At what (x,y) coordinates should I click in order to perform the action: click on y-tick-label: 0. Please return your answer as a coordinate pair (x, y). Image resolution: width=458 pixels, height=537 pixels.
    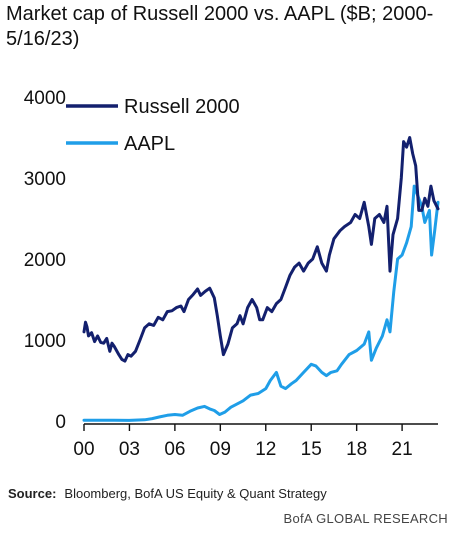
    Looking at the image, I should click on (60, 422).